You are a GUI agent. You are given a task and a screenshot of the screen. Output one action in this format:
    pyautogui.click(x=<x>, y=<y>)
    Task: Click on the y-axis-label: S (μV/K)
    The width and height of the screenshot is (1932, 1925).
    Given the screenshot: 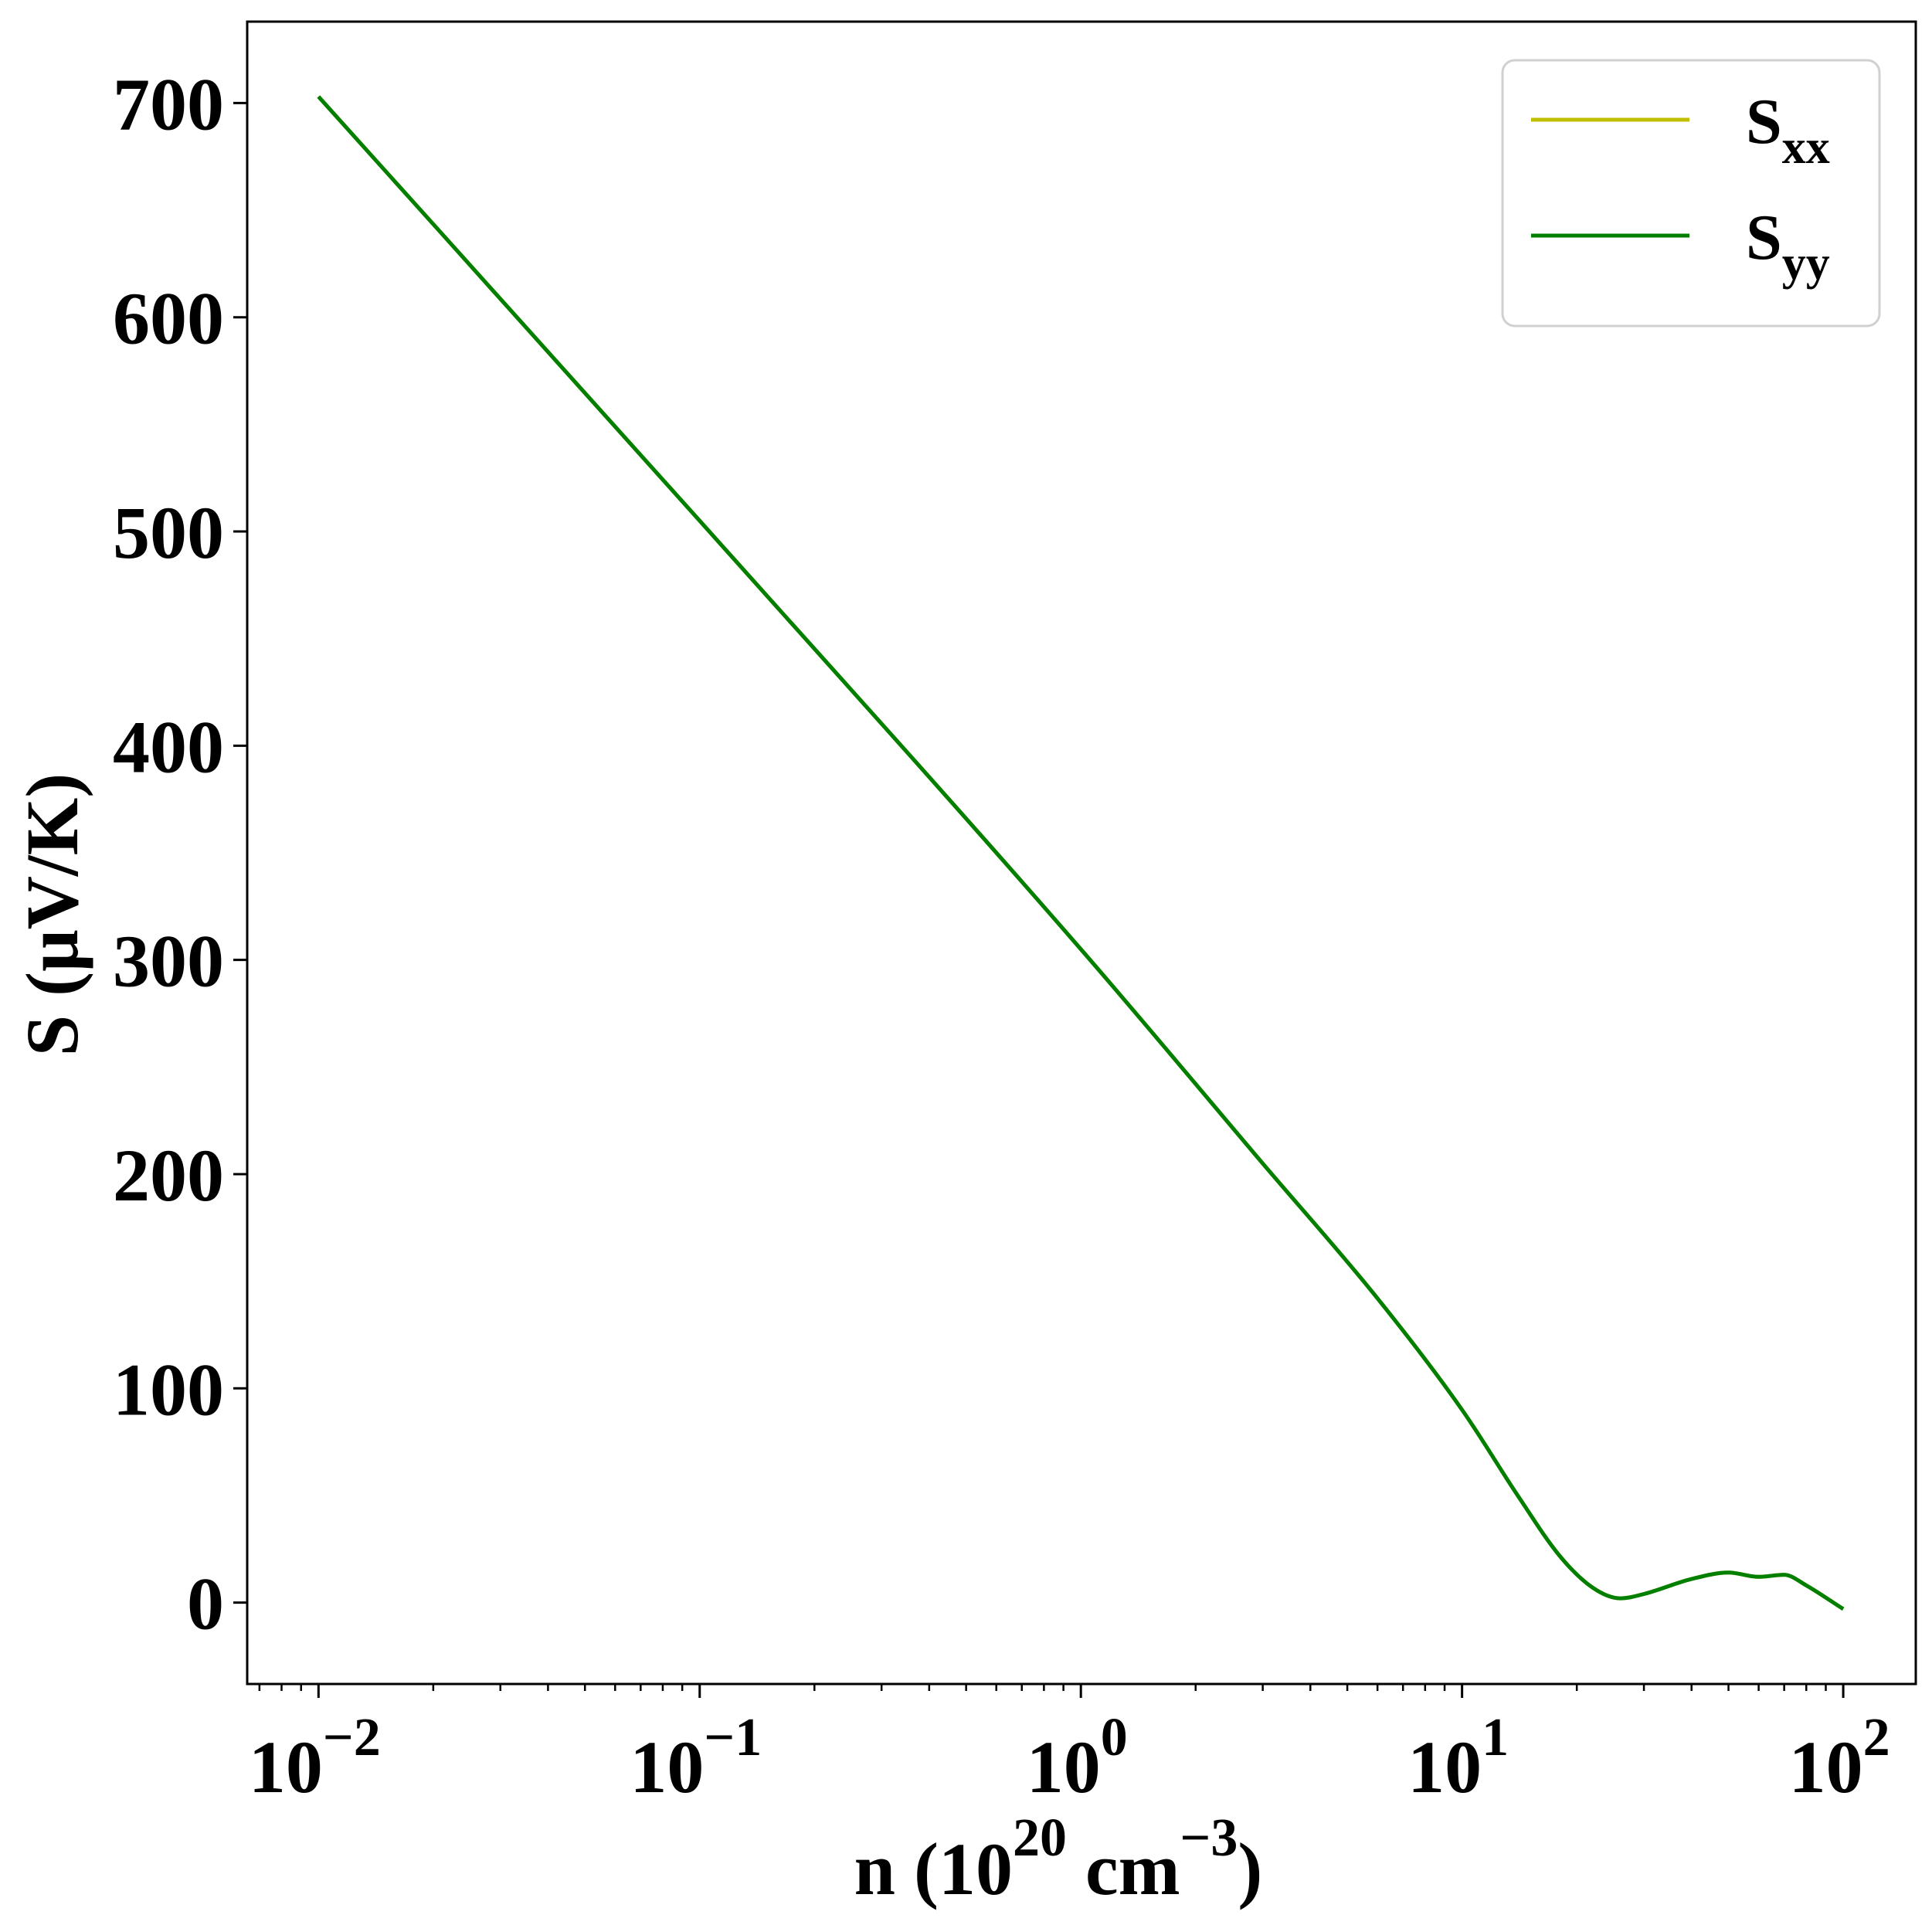 What is the action you would take?
    pyautogui.click(x=52, y=914)
    